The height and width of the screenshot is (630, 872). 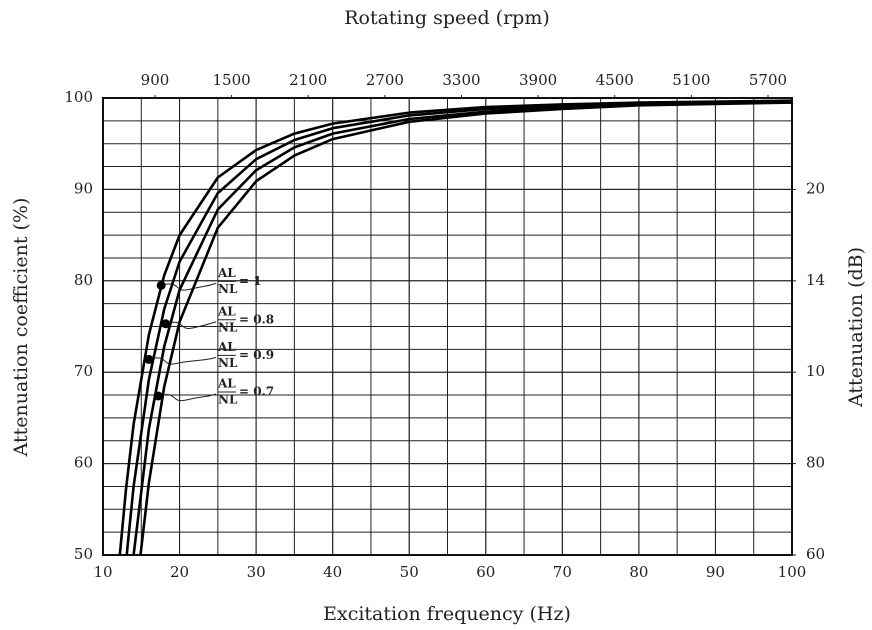 I want to click on x-tick-label: 90, so click(x=715, y=572).